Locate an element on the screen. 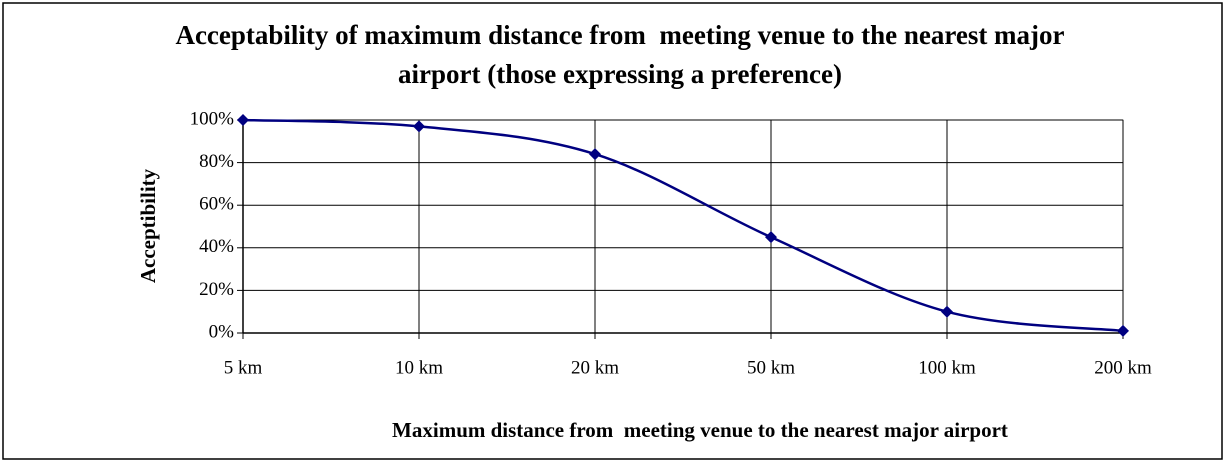  y-tick-label: 60% is located at coordinates (216, 204).